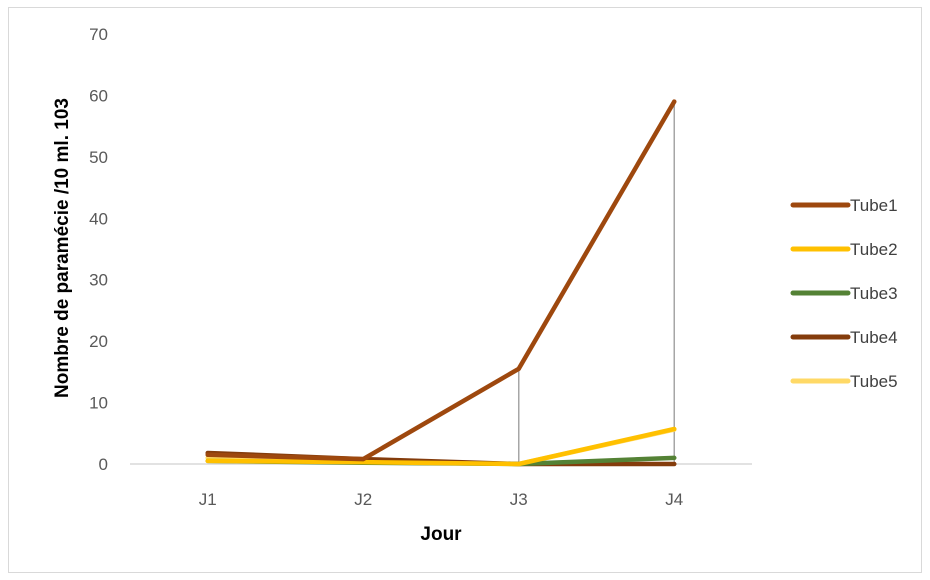 The image size is (930, 580). Describe the element at coordinates (844, 293) in the screenshot. I see `legend: Tube1 Tube2 Tube3 Tube4 Tube5` at that location.